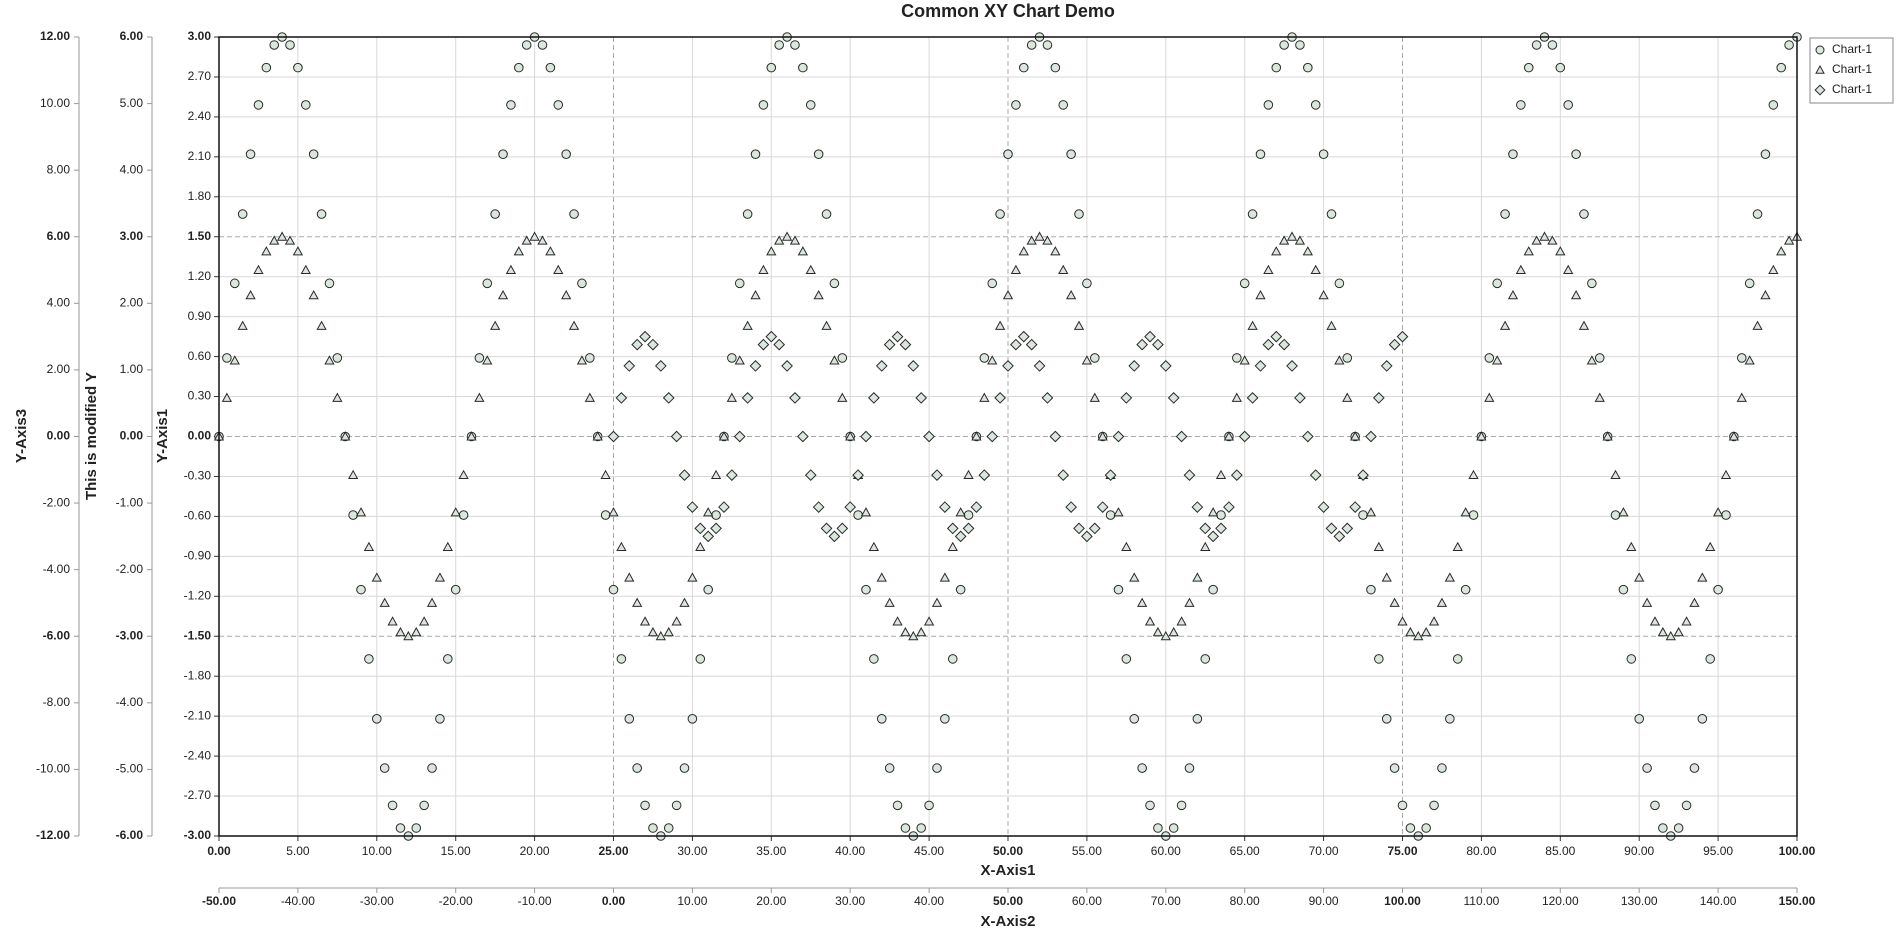 The height and width of the screenshot is (946, 1898). I want to click on legend-label: Chart-1, so click(1852, 89).